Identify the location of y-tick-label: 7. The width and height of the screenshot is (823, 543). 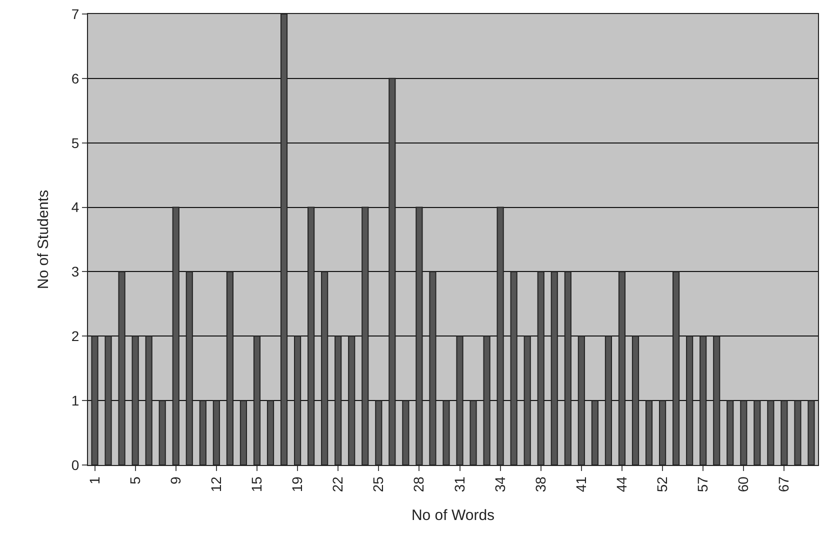
(75, 14).